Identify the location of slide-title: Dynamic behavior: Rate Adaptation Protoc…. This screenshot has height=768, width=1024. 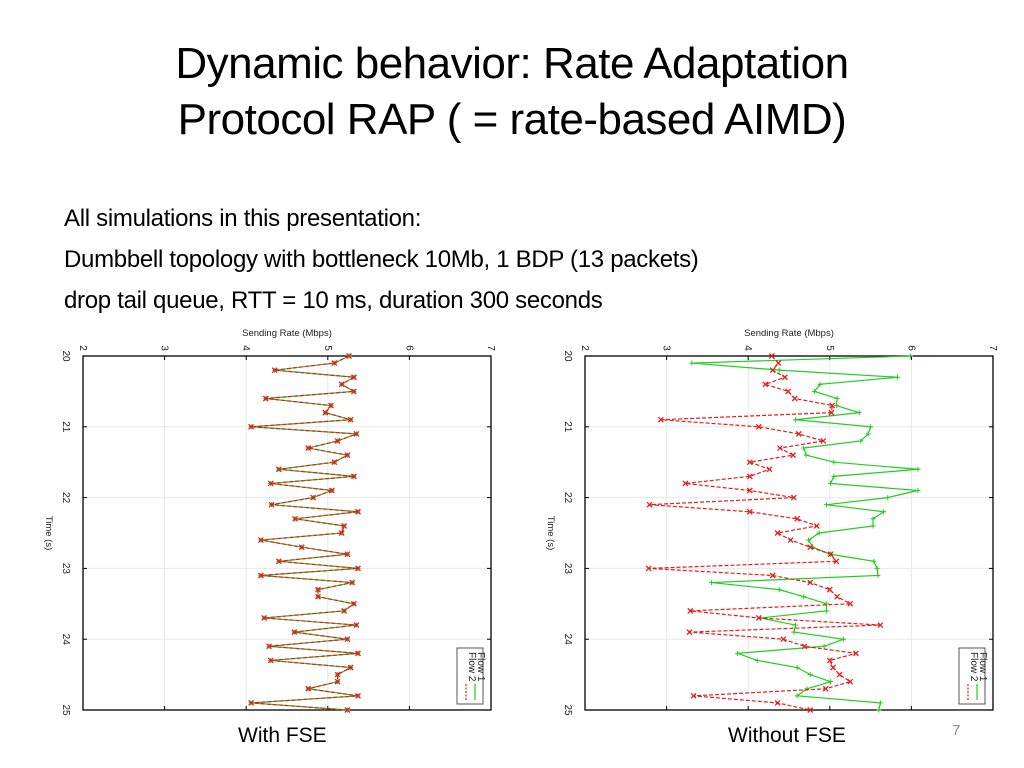
(512, 92).